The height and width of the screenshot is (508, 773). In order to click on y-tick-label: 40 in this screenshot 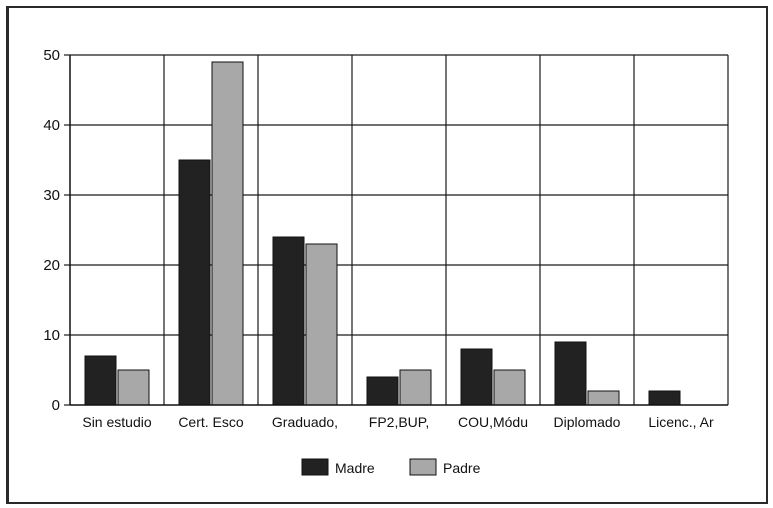, I will do `click(51, 125)`.